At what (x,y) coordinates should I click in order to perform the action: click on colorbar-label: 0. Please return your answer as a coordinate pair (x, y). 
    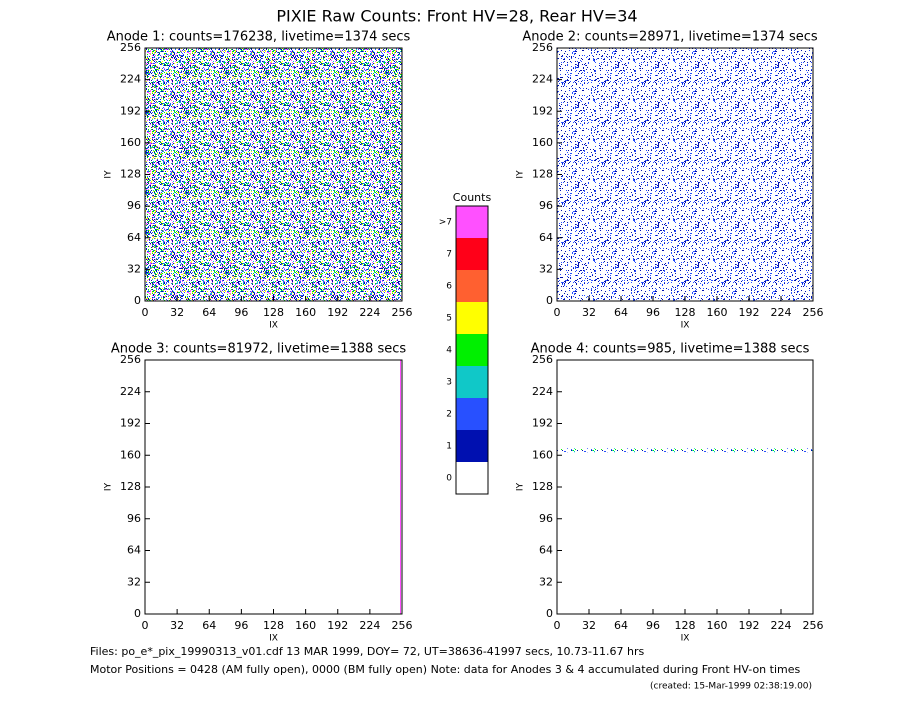
    Looking at the image, I should click on (449, 479).